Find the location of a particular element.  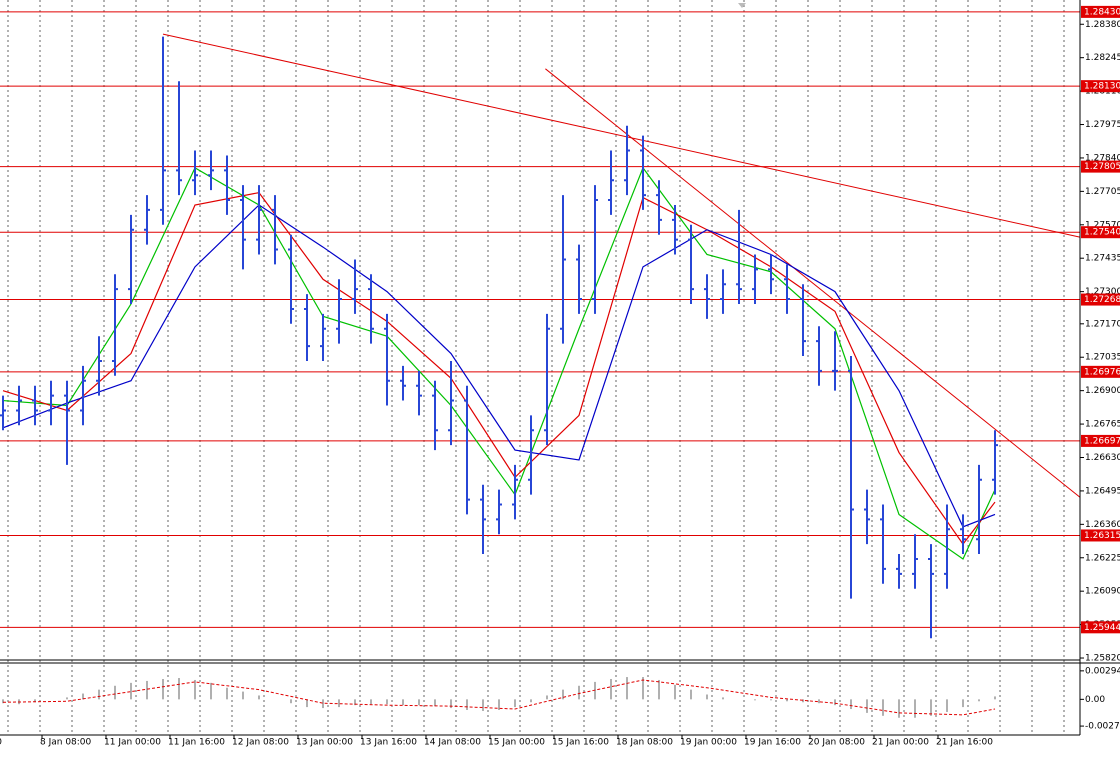

y-tick-label: 1.28380 is located at coordinates (1102, 25).